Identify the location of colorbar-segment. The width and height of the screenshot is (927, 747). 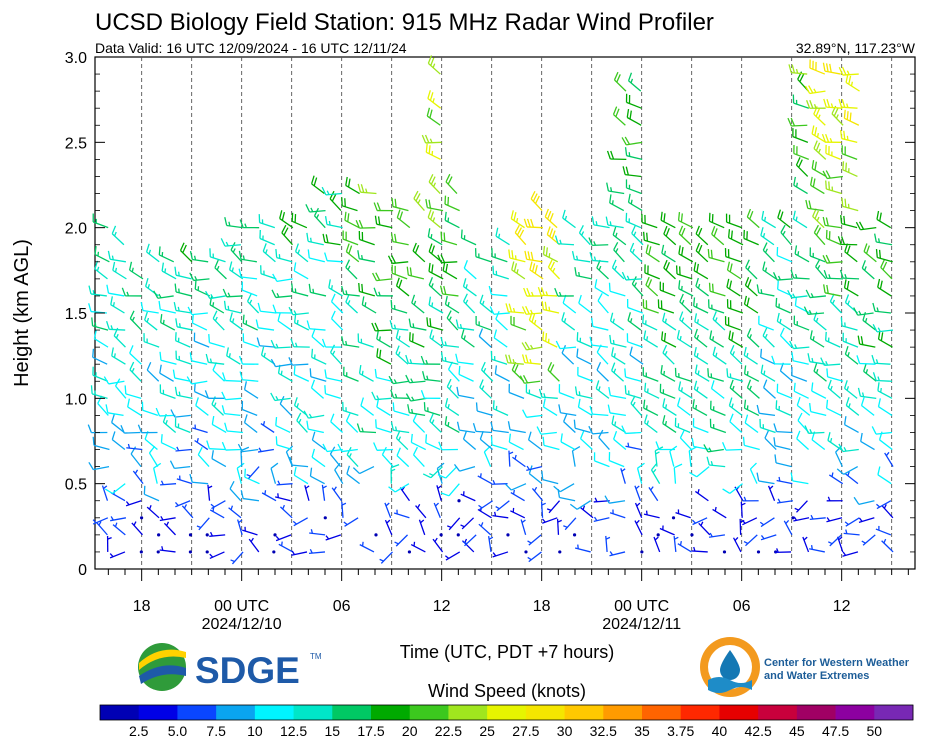
(120, 712).